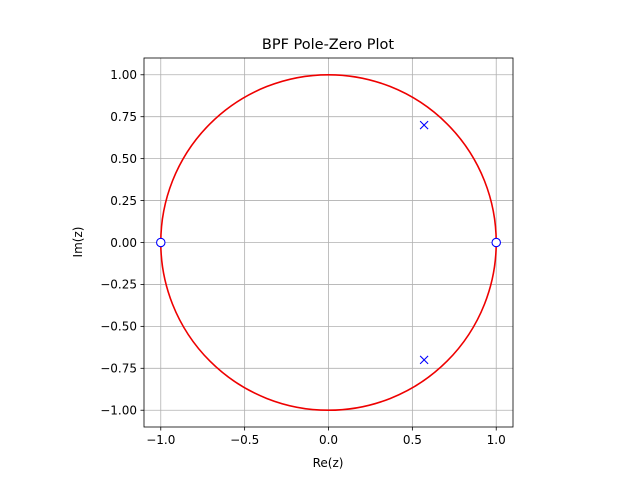 The width and height of the screenshot is (640, 480). I want to click on x-tick-label: 1.0, so click(496, 440).